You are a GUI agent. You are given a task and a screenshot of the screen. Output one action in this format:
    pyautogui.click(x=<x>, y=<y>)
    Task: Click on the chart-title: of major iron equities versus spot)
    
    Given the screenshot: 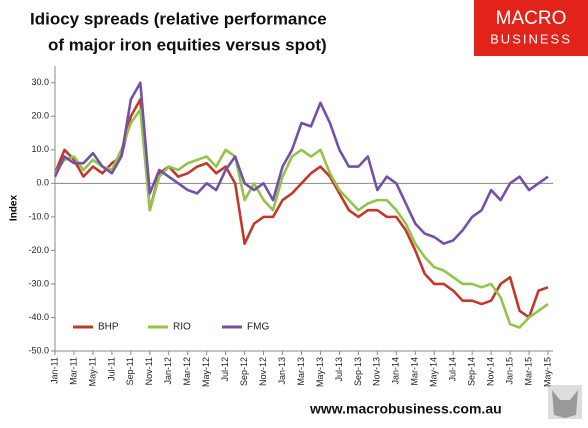 What is the action you would take?
    pyautogui.click(x=187, y=44)
    